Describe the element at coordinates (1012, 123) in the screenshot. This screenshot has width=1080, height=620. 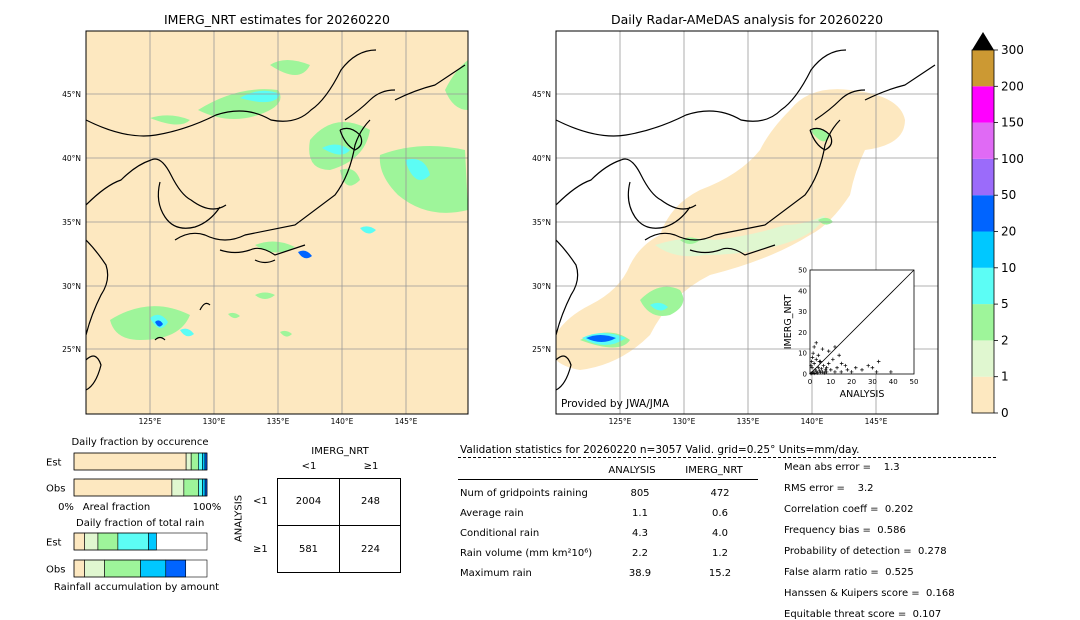
I see `colorbar-label: 150` at that location.